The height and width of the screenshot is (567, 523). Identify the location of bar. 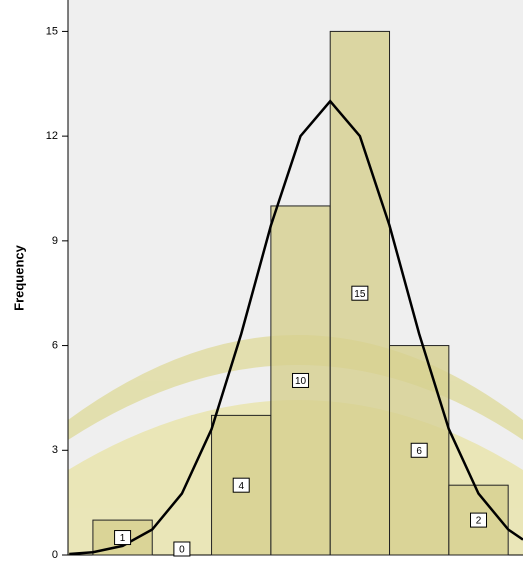
(360, 293).